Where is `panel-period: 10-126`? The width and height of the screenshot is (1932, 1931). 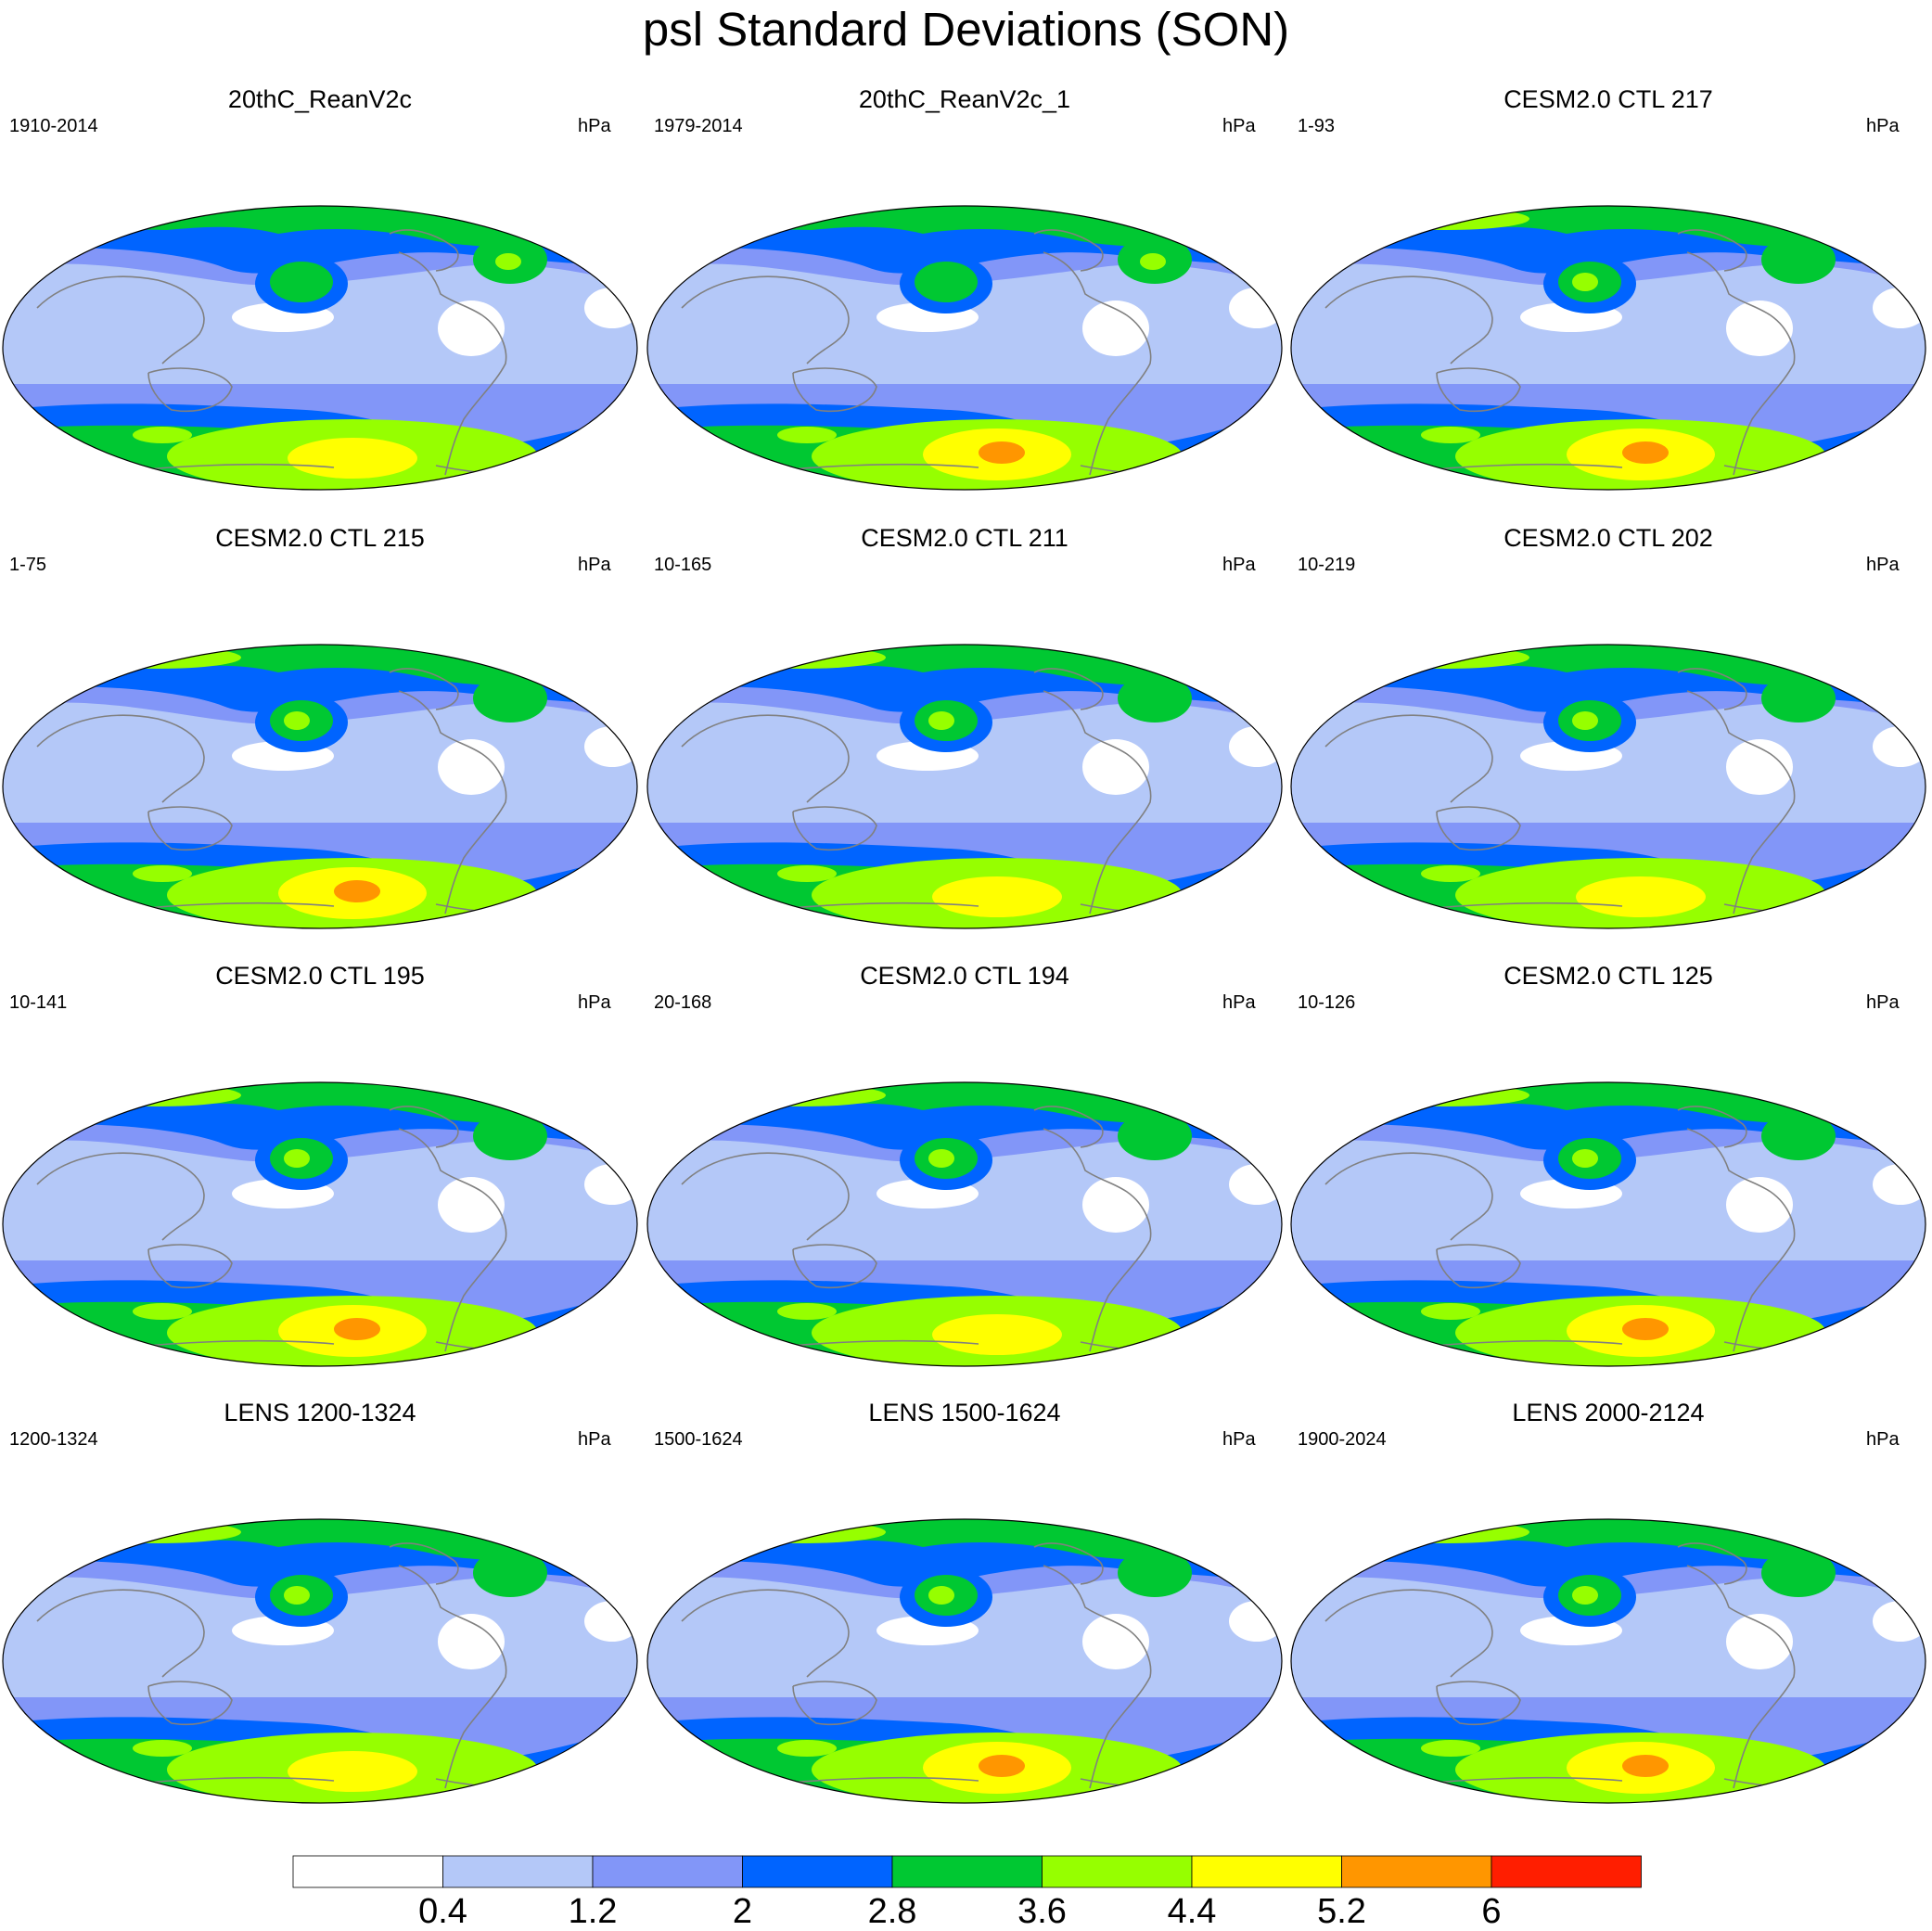 panel-period: 10-126 is located at coordinates (1327, 1002).